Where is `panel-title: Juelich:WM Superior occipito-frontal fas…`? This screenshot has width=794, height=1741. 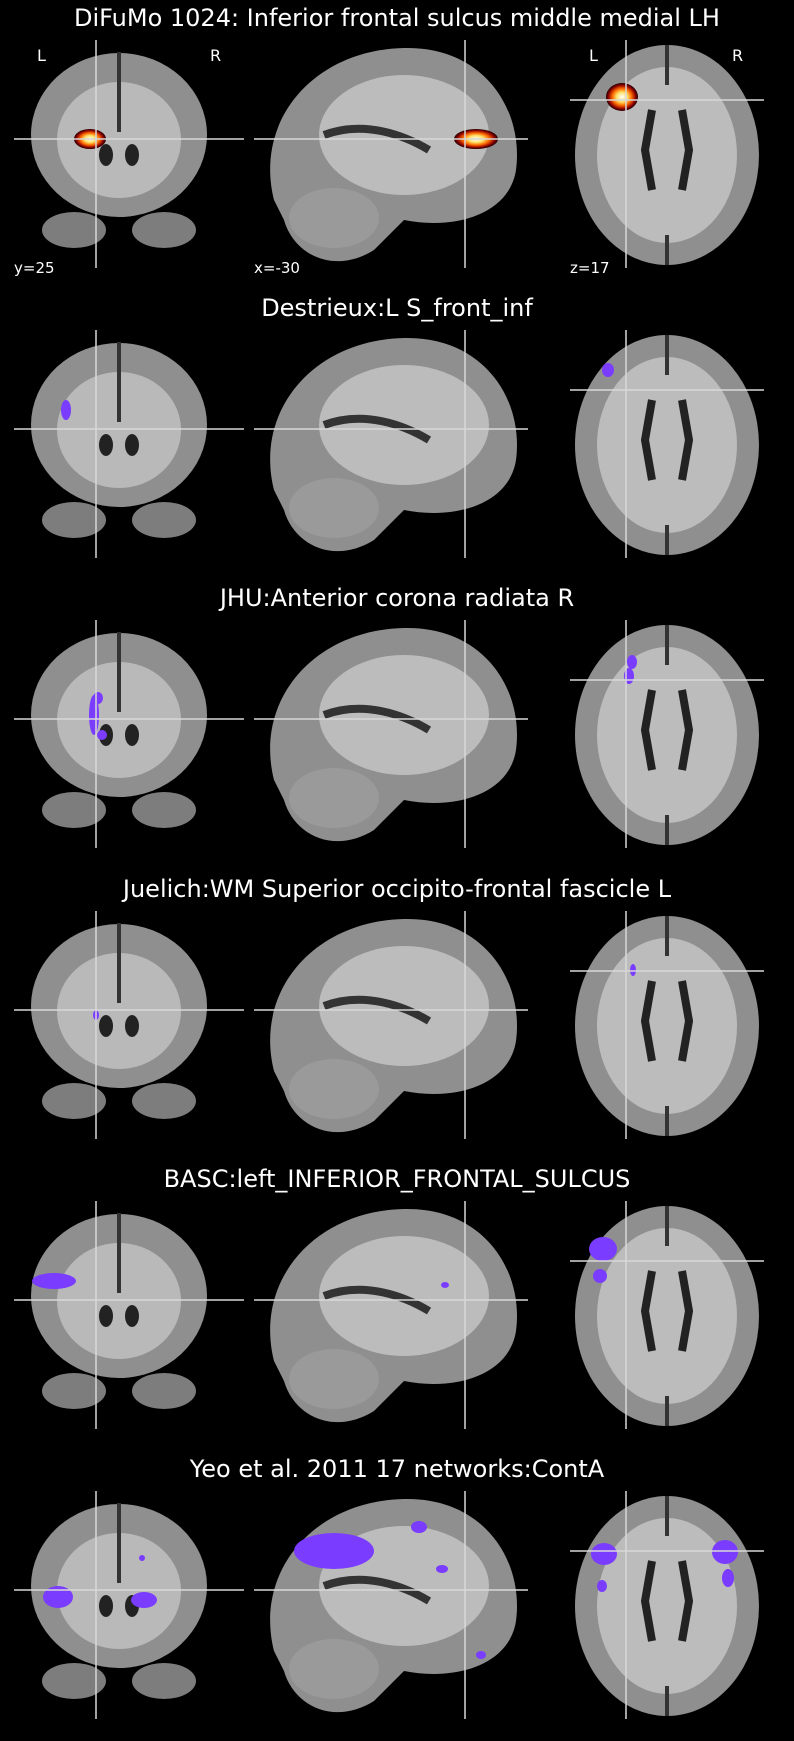
panel-title: Juelich:WM Superior occipito-frontal fas… is located at coordinates (397, 889).